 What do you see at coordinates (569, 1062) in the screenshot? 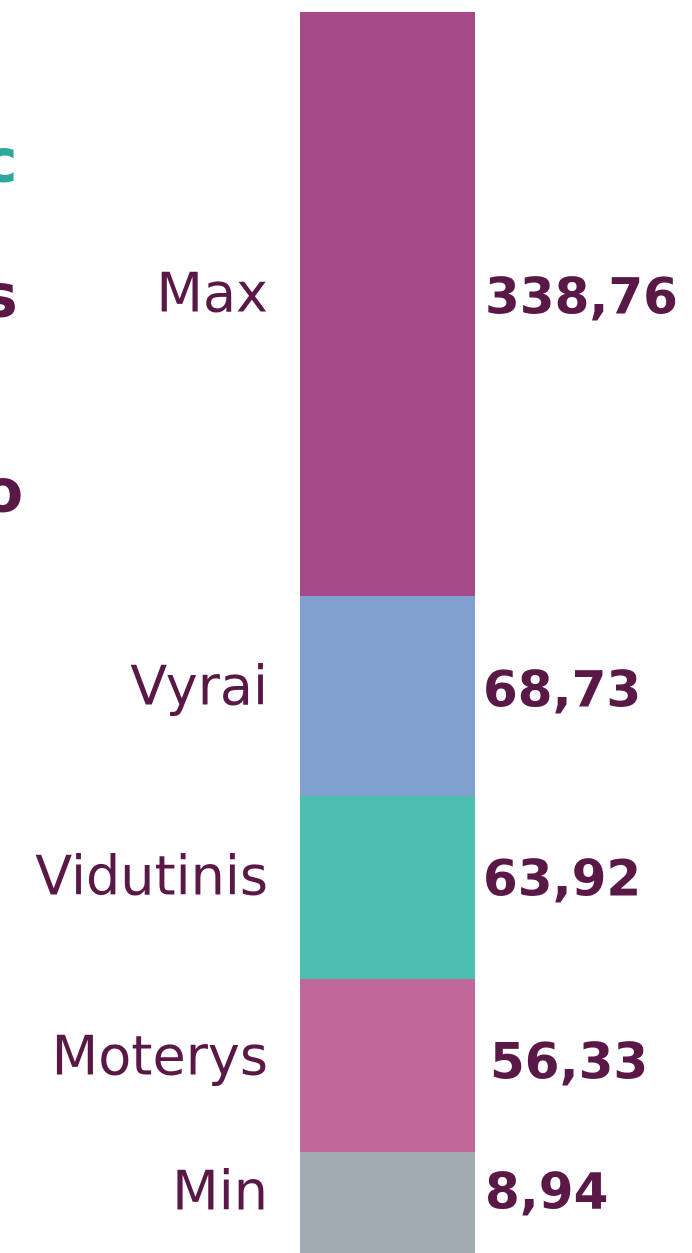
I see `segment-value: 56,33` at bounding box center [569, 1062].